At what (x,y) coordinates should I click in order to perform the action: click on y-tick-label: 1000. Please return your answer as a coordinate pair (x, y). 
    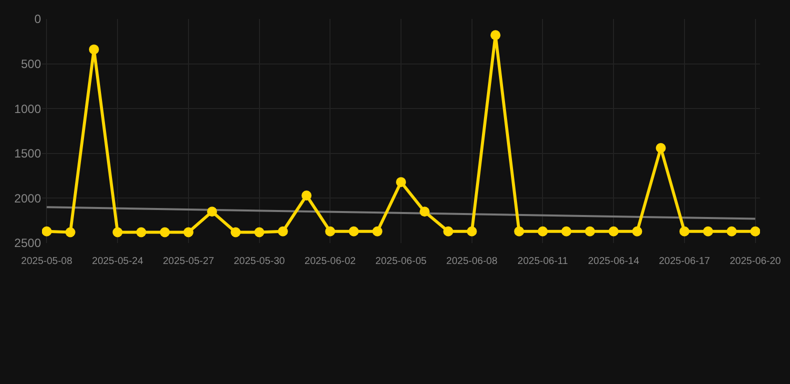
    Looking at the image, I should click on (28, 109).